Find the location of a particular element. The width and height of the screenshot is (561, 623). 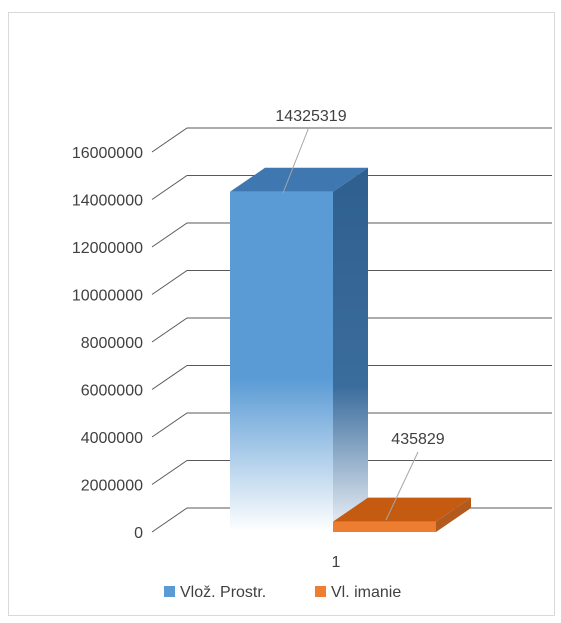

y-tick-label: 16000000 is located at coordinates (107, 153).